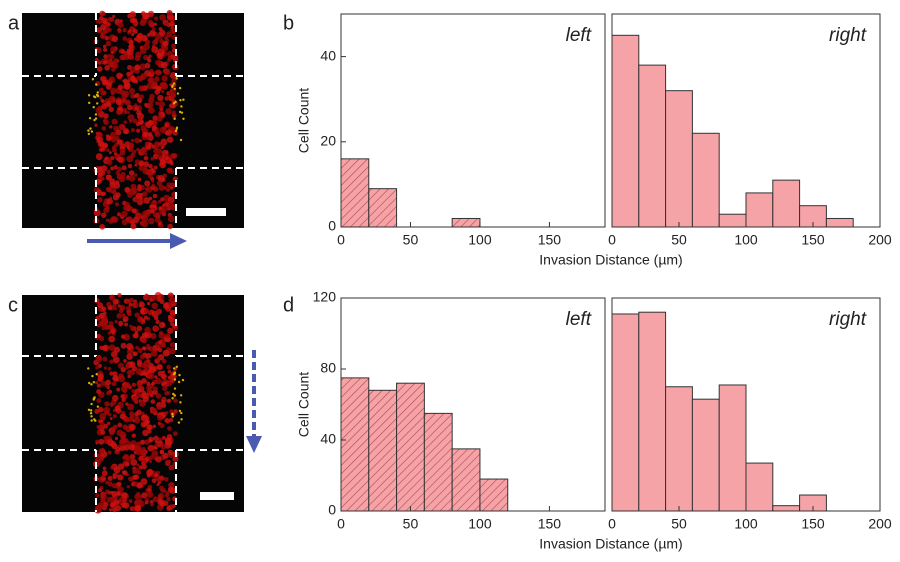 Image resolution: width=900 pixels, height=562 pixels. Describe the element at coordinates (705, 455) in the screenshot. I see `bar` at that location.